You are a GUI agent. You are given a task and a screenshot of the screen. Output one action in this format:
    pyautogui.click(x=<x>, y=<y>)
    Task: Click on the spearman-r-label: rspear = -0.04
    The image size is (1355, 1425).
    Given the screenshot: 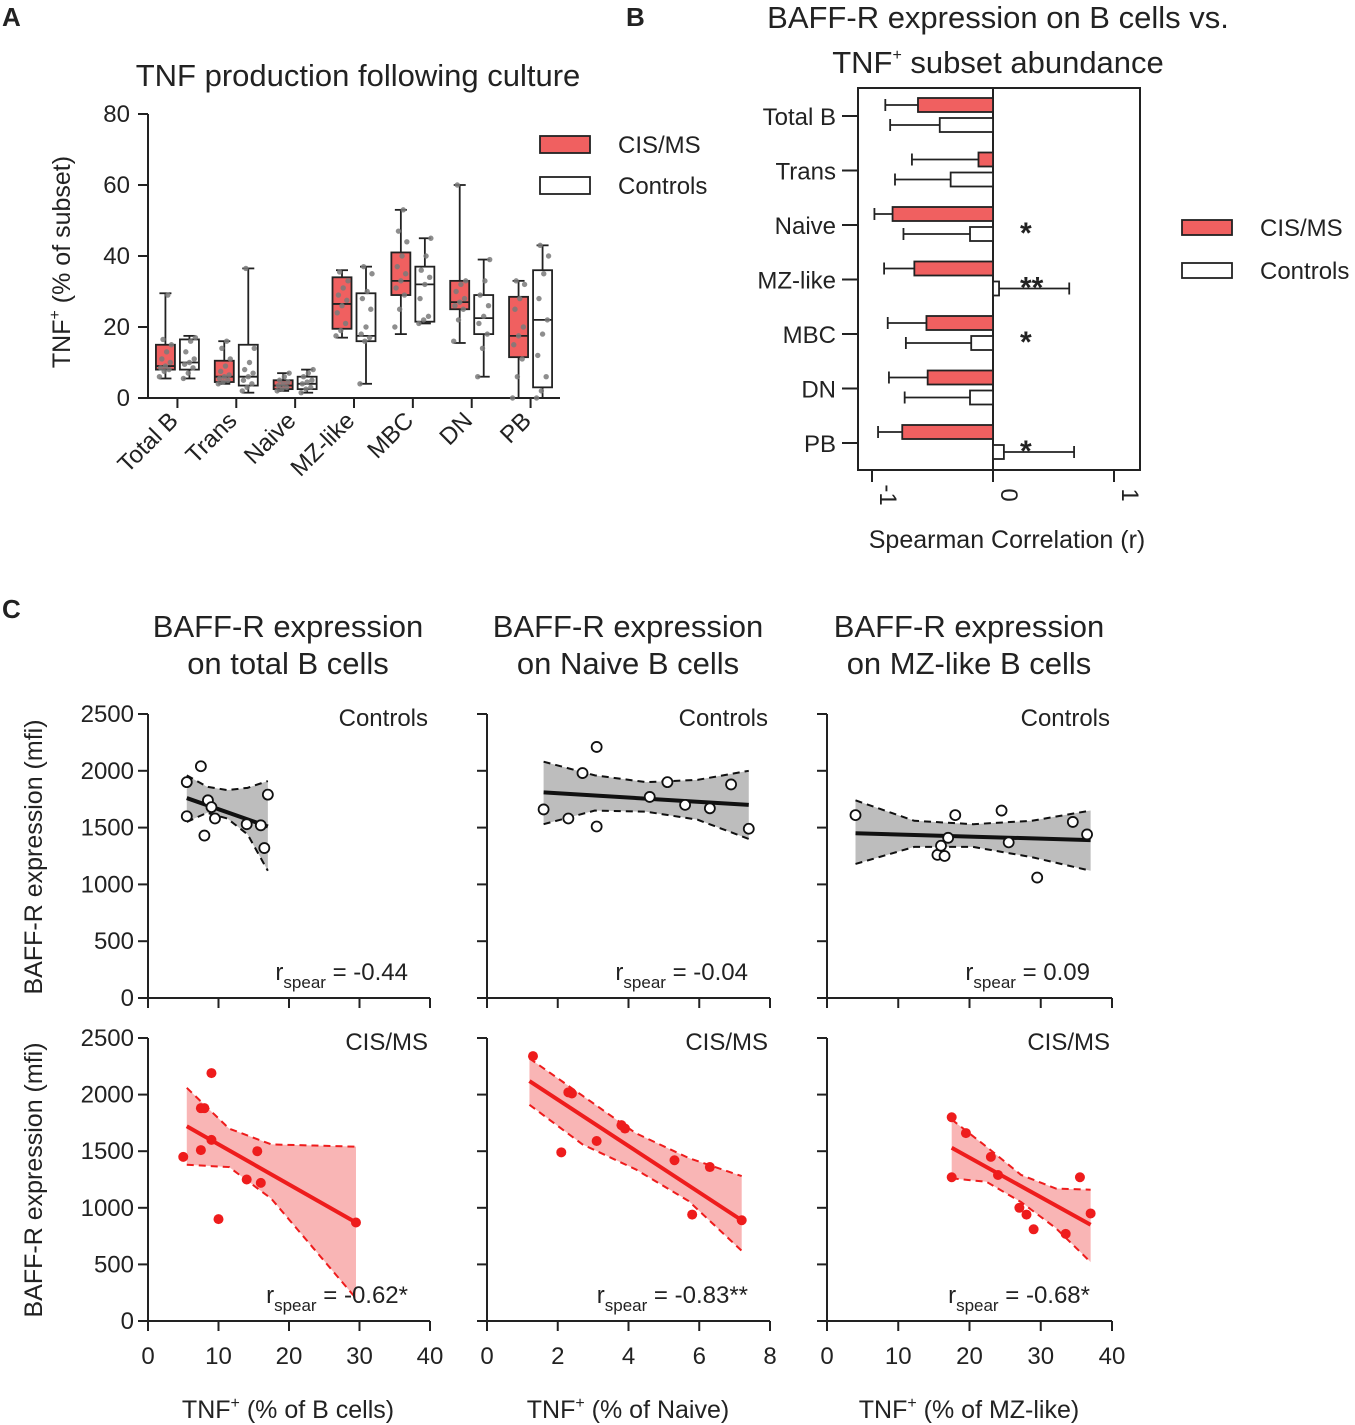 What is the action you would take?
    pyautogui.click(x=681, y=975)
    